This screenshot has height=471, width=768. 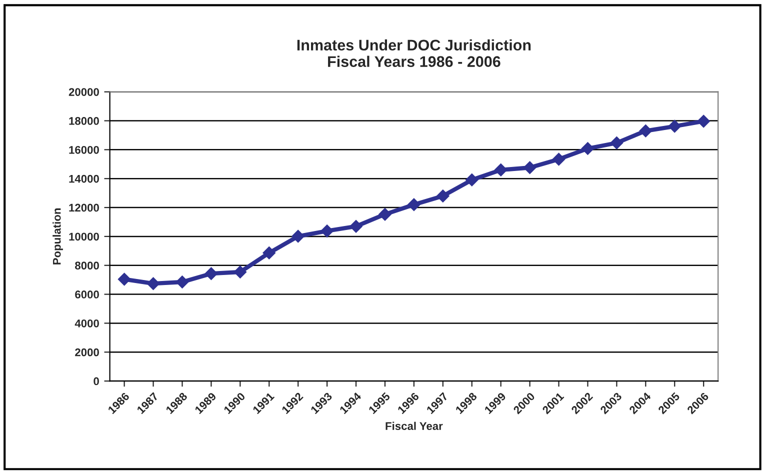 What do you see at coordinates (84, 178) in the screenshot?
I see `y-tick-label: 14000` at bounding box center [84, 178].